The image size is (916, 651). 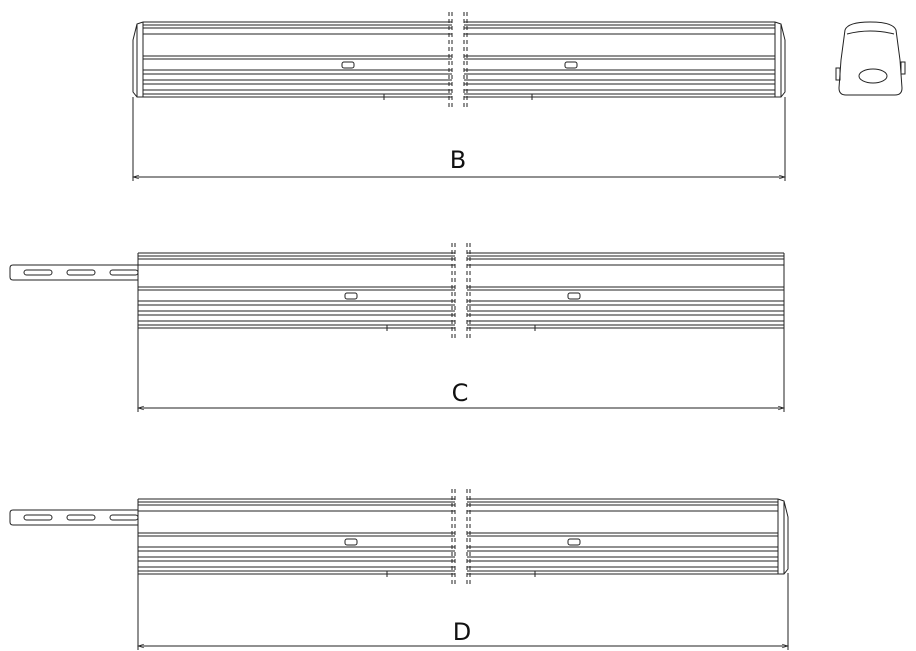 I want to click on end-view, so click(x=870, y=58).